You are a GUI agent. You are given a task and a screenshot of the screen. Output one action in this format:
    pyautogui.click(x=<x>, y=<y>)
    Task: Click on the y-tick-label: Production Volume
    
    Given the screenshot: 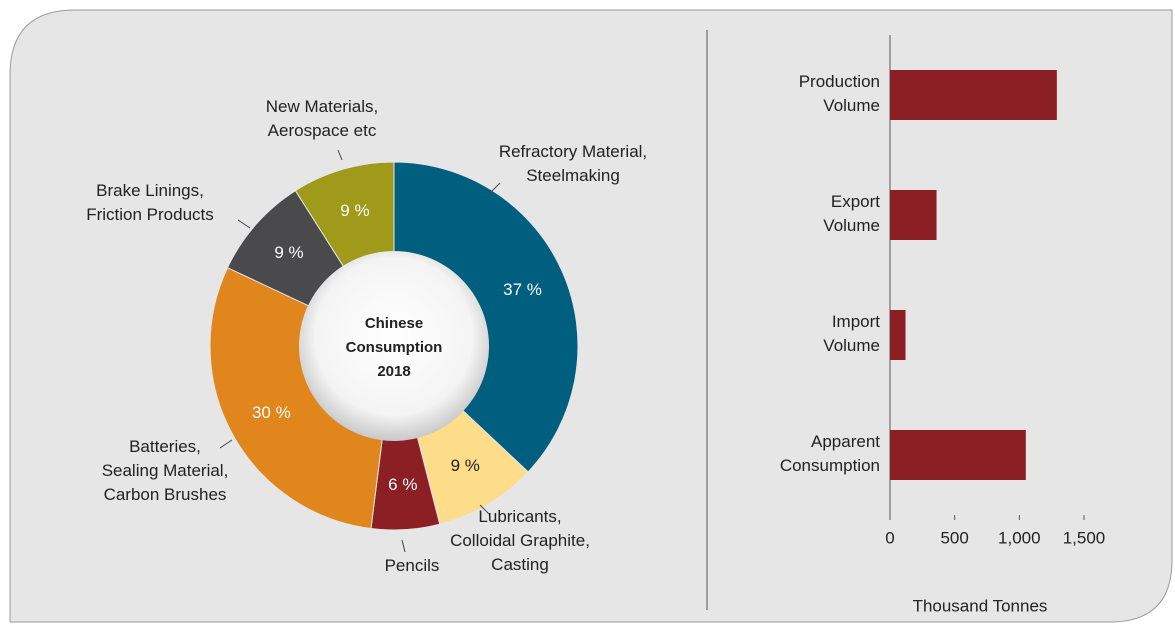 What is the action you would take?
    pyautogui.click(x=839, y=93)
    